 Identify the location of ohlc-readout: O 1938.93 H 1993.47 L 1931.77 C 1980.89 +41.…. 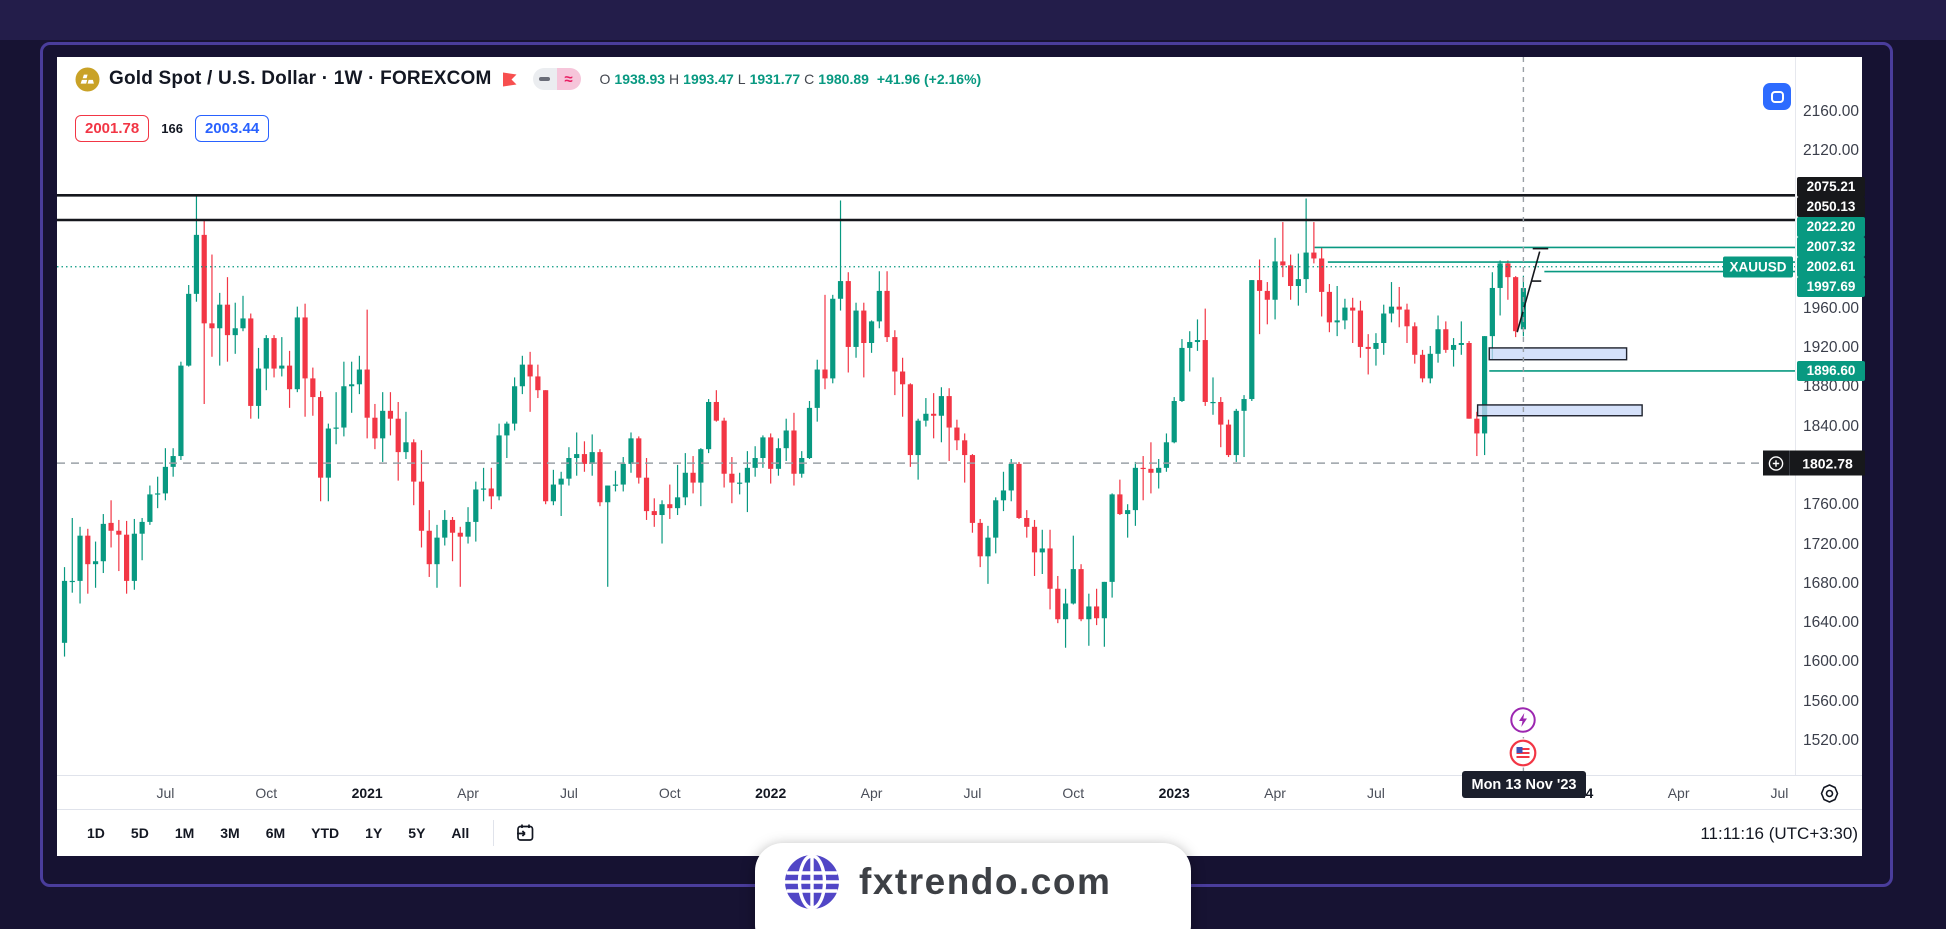
(791, 79).